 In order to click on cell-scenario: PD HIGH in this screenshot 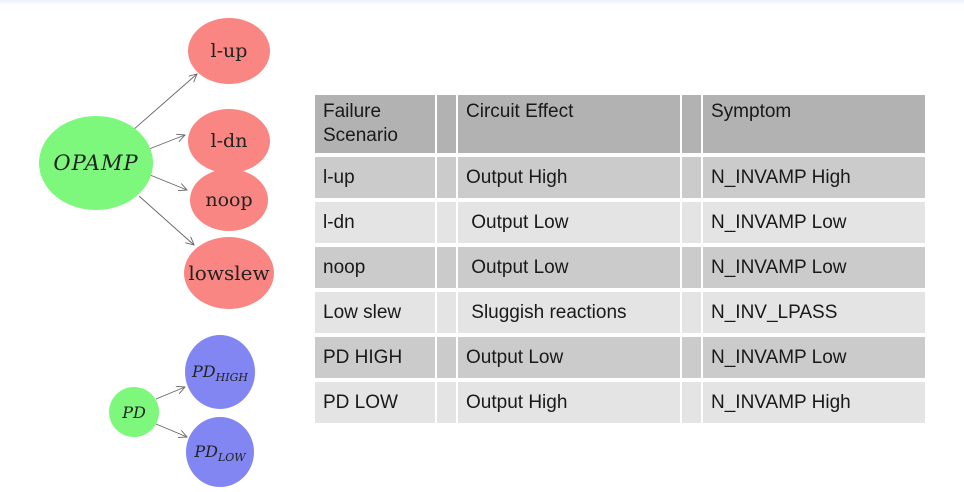, I will do `click(375, 357)`.